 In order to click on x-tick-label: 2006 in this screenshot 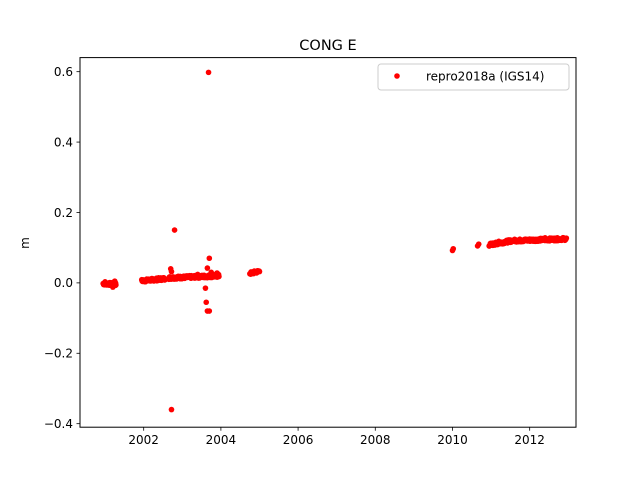, I will do `click(298, 440)`.